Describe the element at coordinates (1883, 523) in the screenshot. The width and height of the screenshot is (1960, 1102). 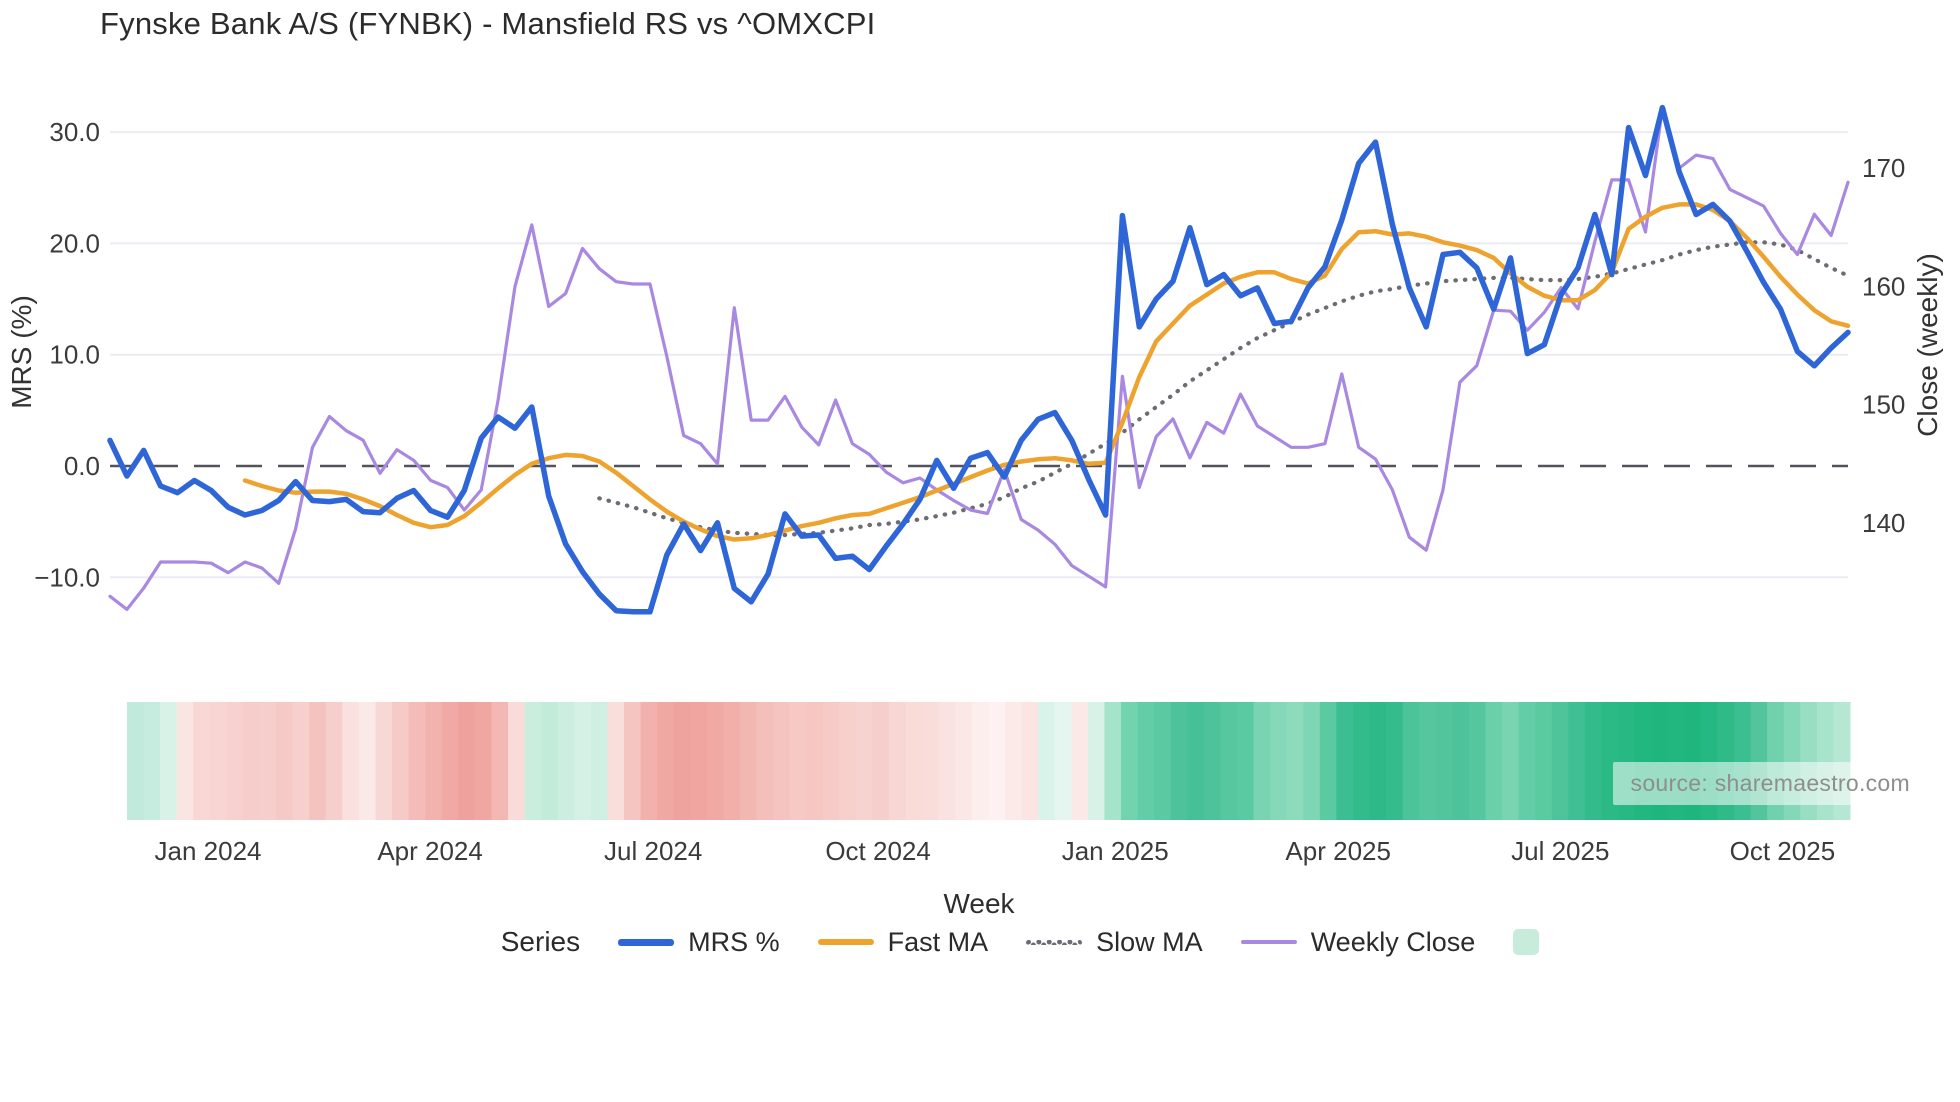
I see `y-right-tick-label: 140` at that location.